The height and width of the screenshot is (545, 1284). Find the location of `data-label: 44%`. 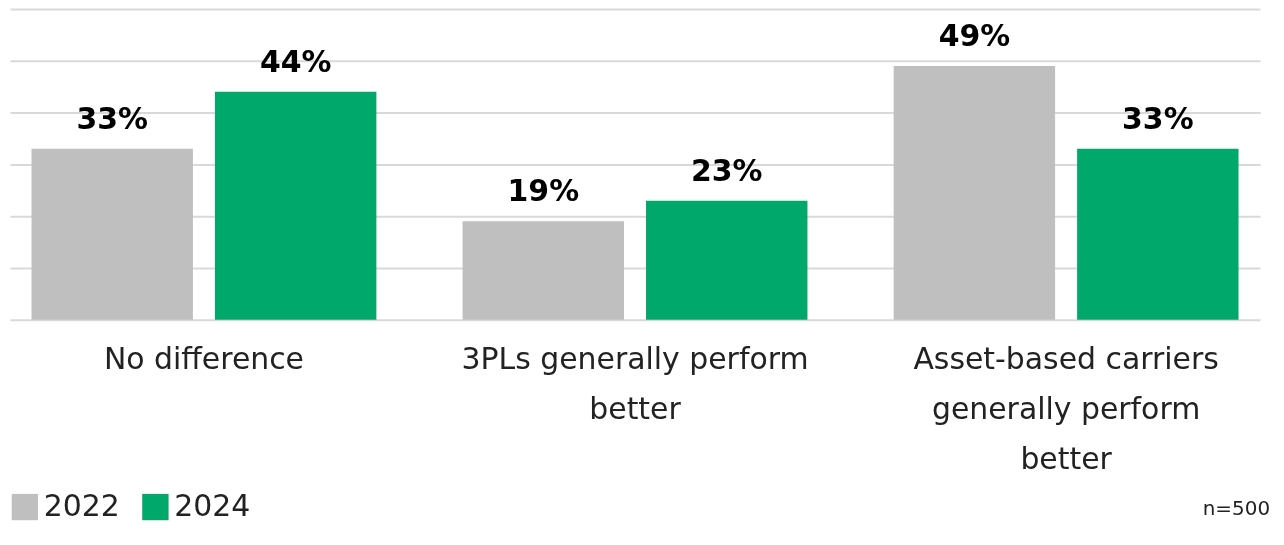

data-label: 44% is located at coordinates (295, 61).